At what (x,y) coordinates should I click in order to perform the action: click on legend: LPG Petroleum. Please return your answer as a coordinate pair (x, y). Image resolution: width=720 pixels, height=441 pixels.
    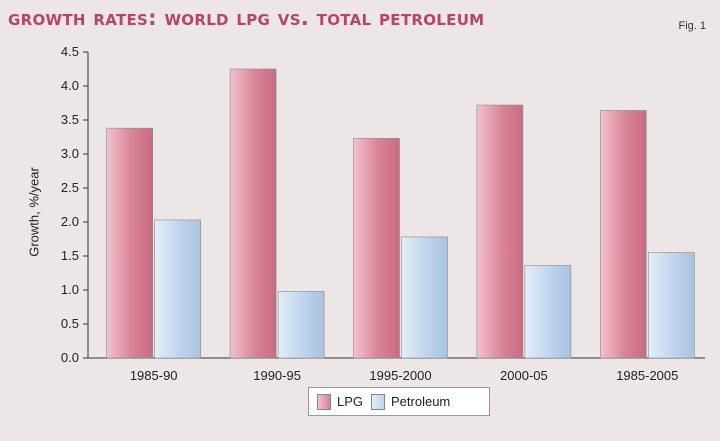
    Looking at the image, I should click on (399, 401).